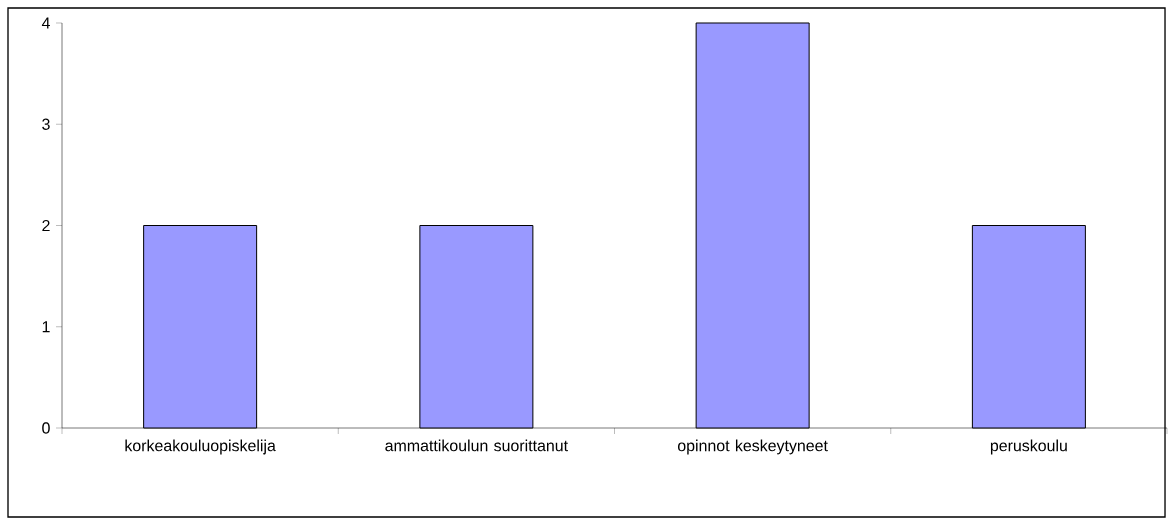 Image resolution: width=1173 pixels, height=525 pixels. What do you see at coordinates (752, 447) in the screenshot?
I see `x-tick-label: opinnot keskeytyneet` at bounding box center [752, 447].